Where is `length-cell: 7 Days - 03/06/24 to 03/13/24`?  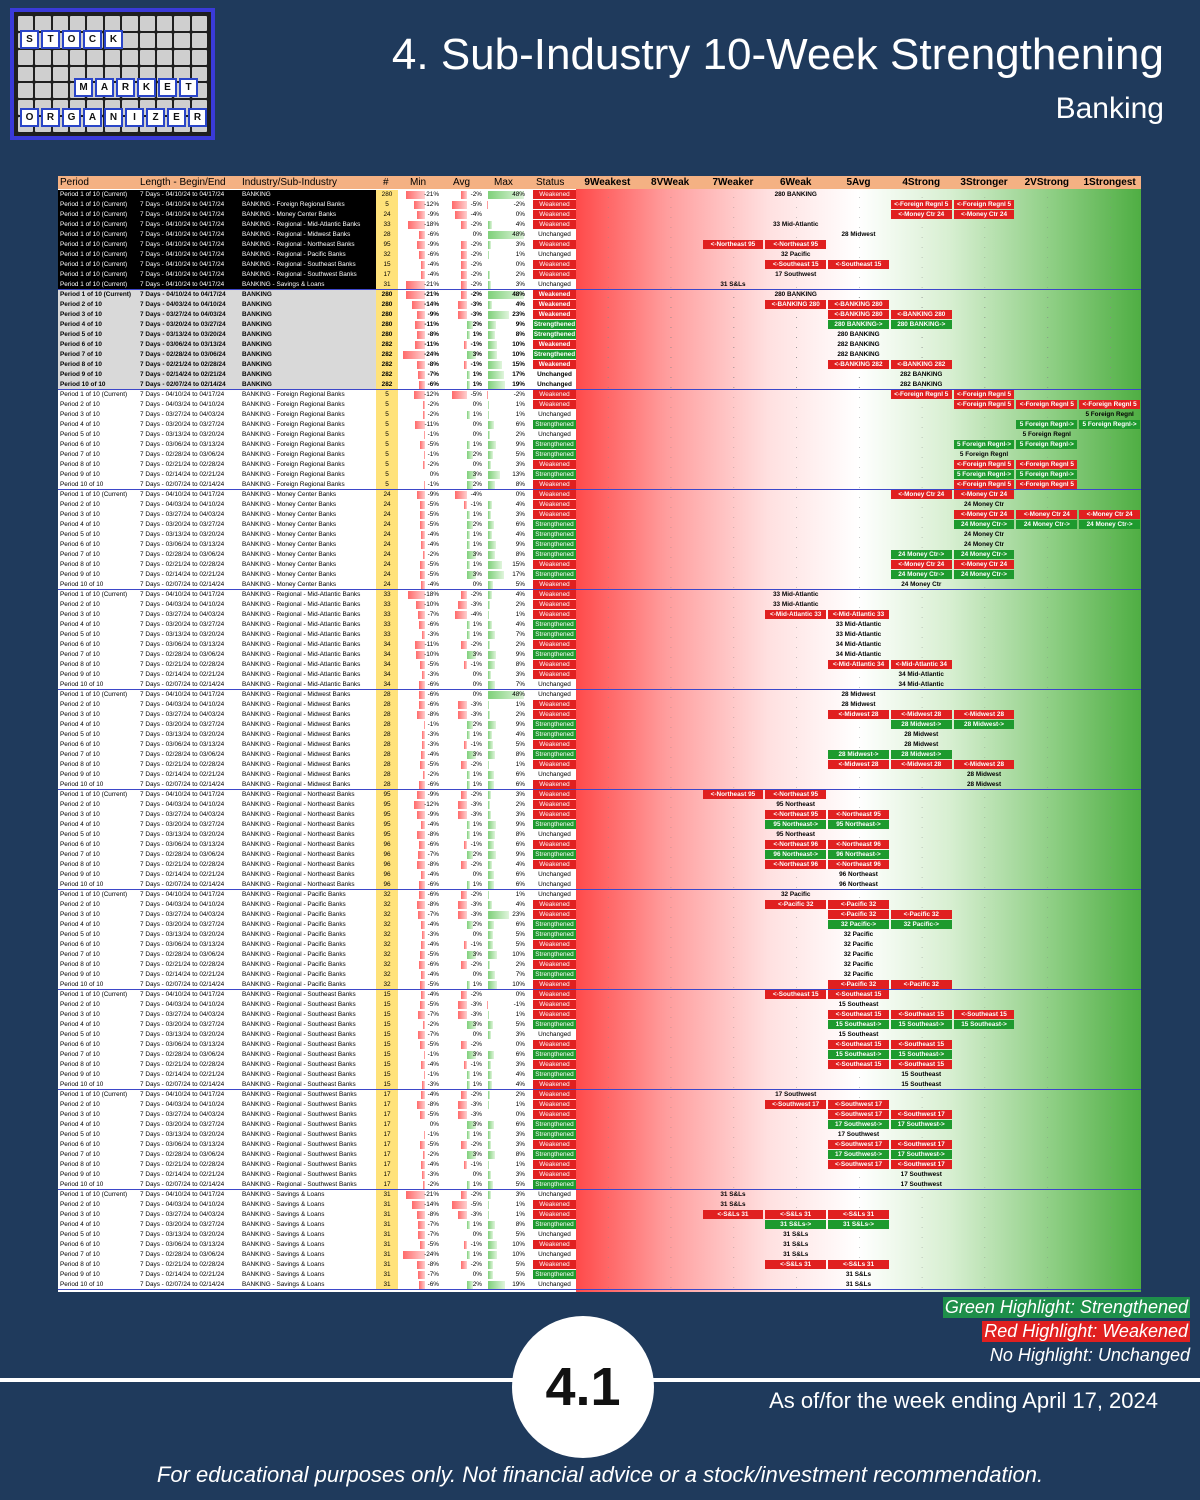
length-cell: 7 Days - 03/06/24 to 03/13/24 is located at coordinates (182, 444).